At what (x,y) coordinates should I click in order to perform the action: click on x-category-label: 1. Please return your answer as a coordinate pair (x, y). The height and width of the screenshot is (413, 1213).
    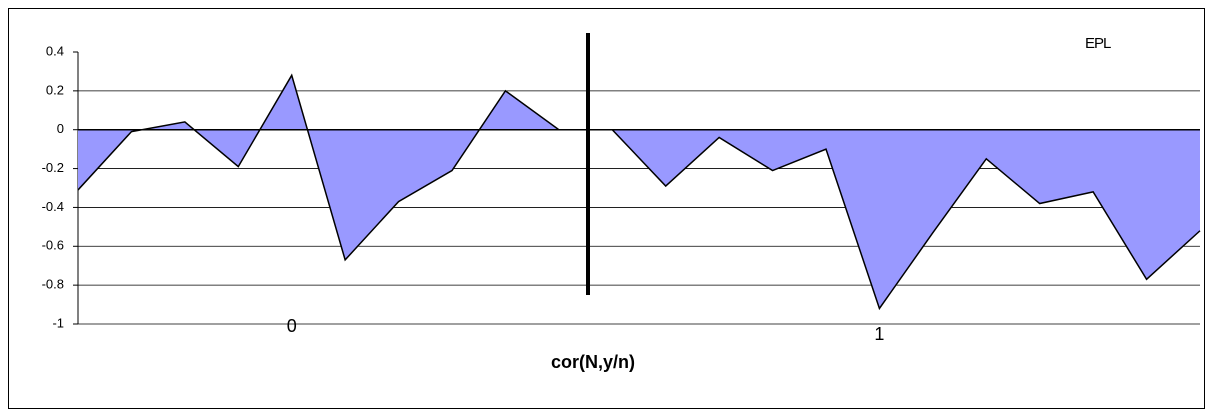
    Looking at the image, I should click on (879, 334).